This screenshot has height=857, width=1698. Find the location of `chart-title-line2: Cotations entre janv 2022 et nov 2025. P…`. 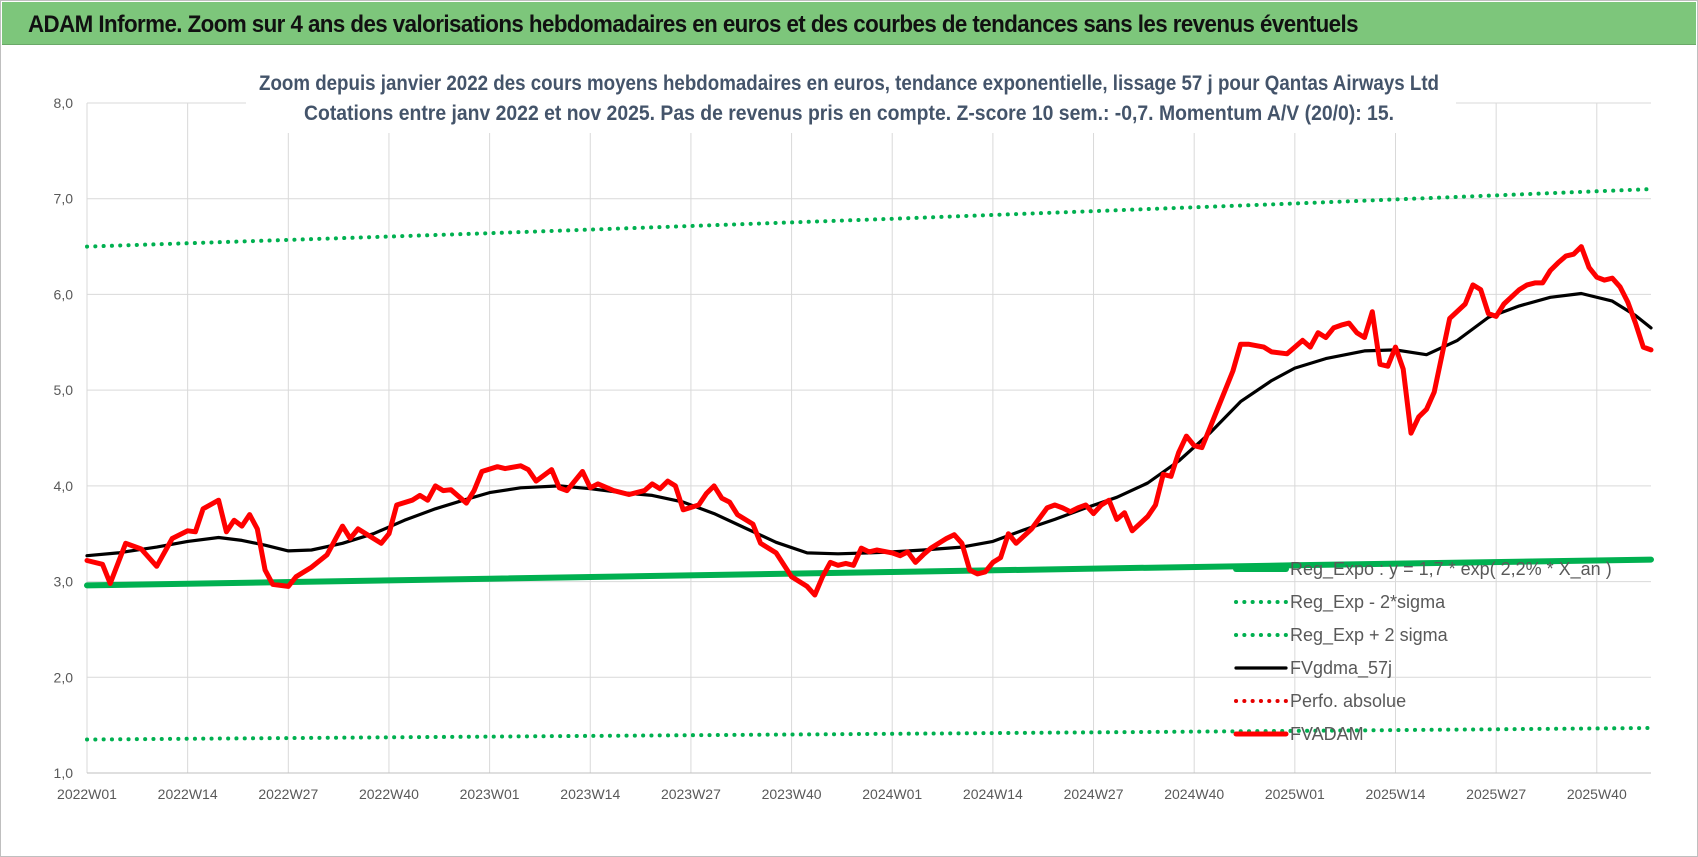

chart-title-line2: Cotations entre janv 2022 et nov 2025. P… is located at coordinates (849, 113).